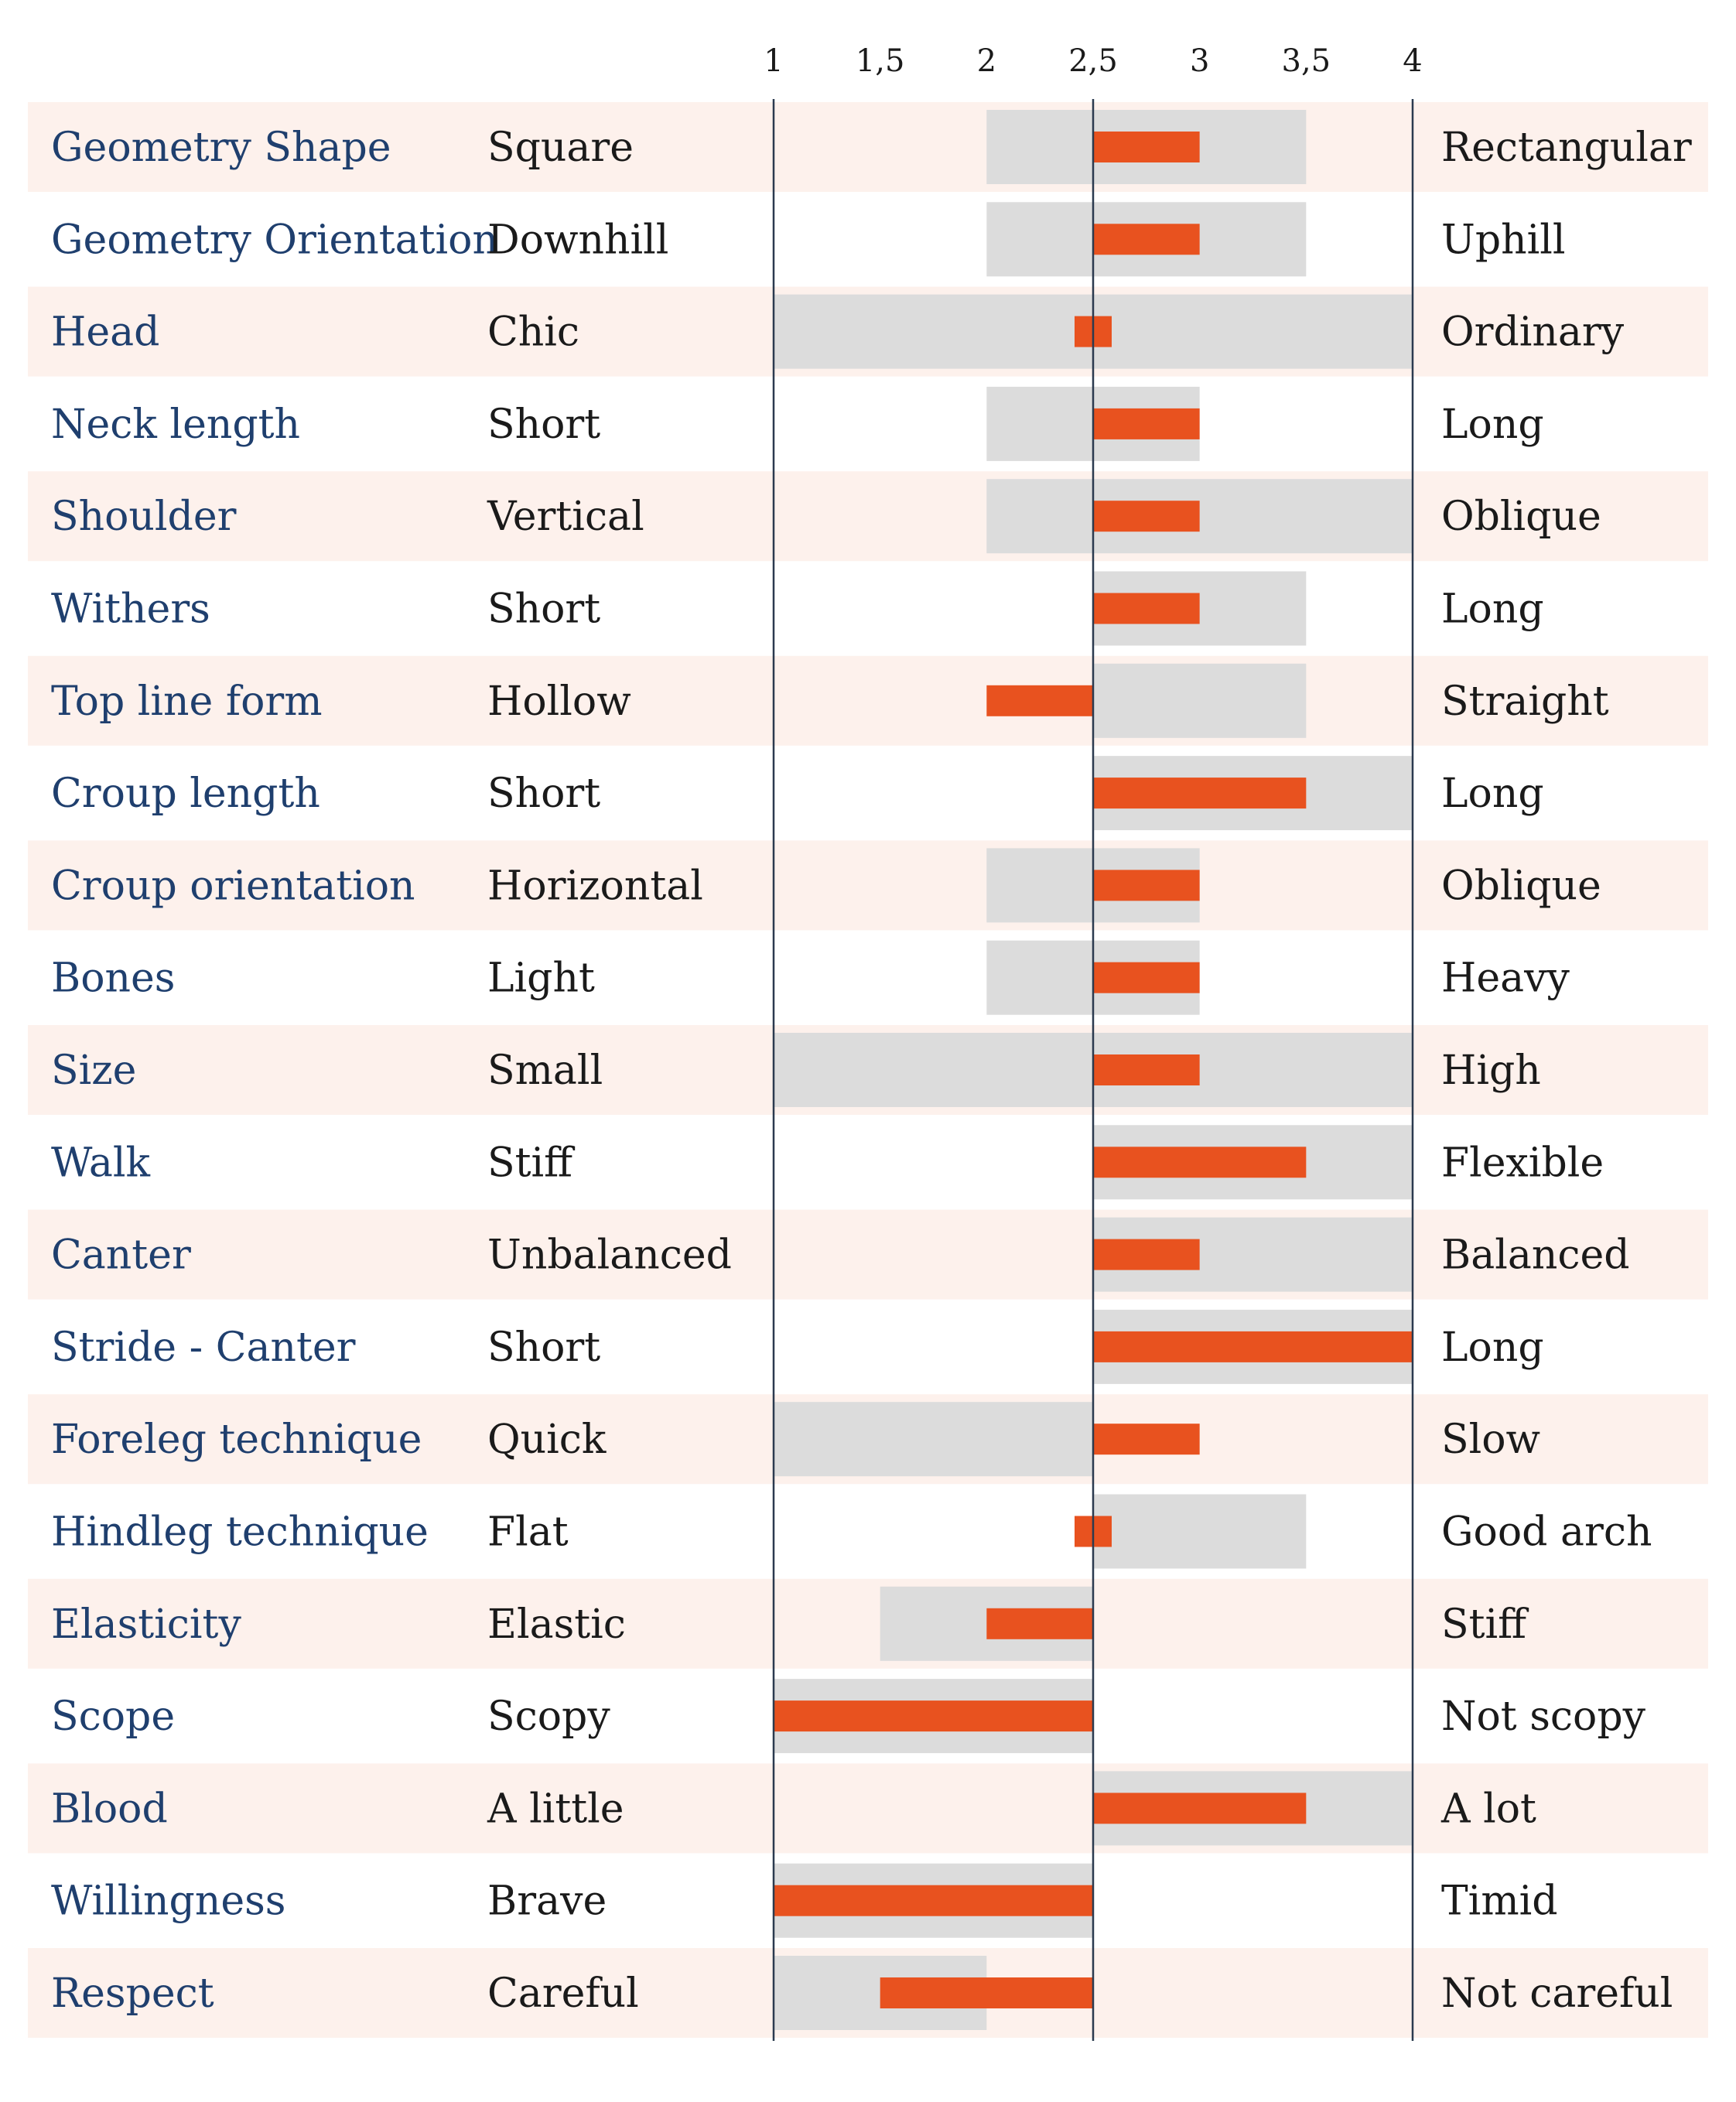  What do you see at coordinates (565, 517) in the screenshot?
I see `low-pole-label: Vertical` at bounding box center [565, 517].